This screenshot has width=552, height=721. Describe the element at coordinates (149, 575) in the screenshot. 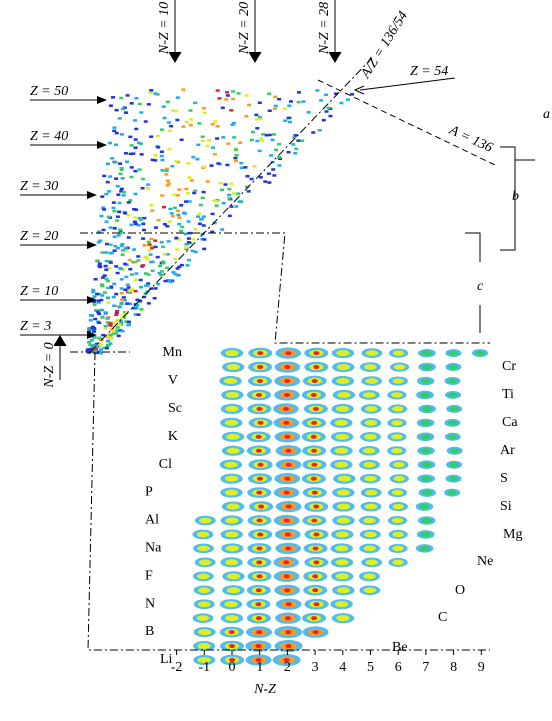

I see `element-label: F` at that location.